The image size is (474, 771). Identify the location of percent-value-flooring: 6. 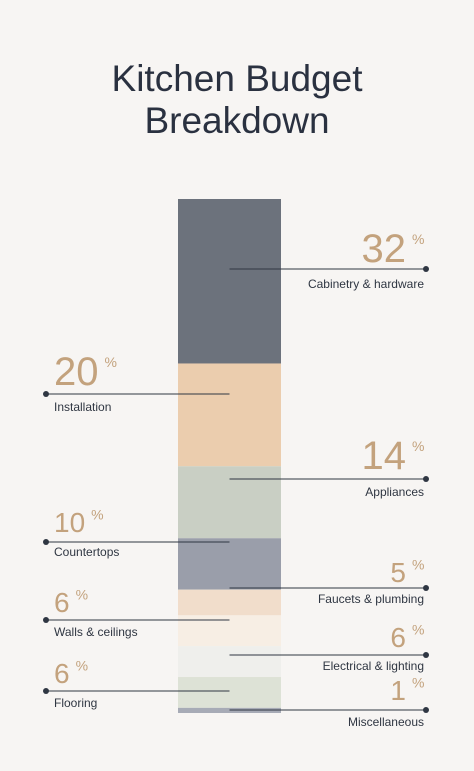
(62, 673).